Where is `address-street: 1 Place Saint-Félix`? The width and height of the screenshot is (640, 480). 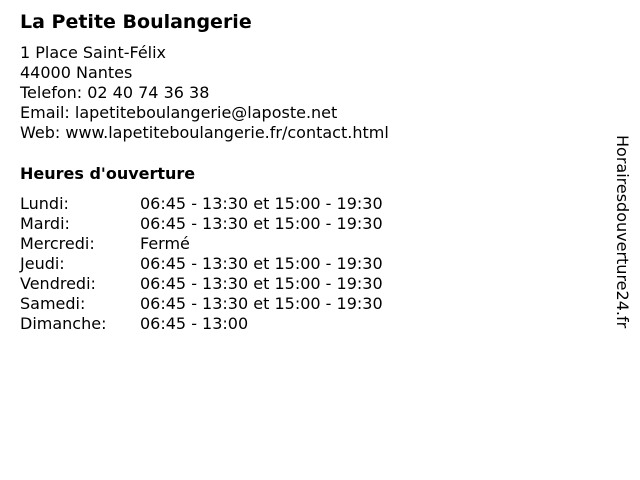 address-street: 1 Place Saint-Félix is located at coordinates (93, 52).